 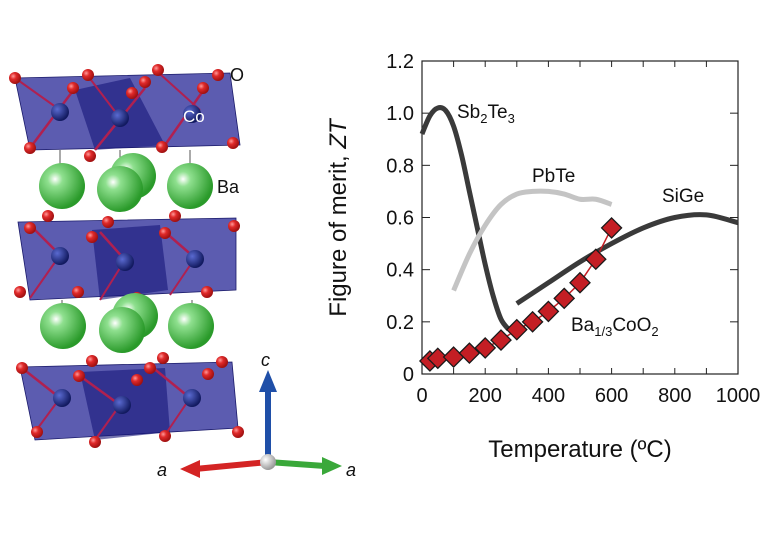 I want to click on axis-c-label: c, so click(x=265, y=360).